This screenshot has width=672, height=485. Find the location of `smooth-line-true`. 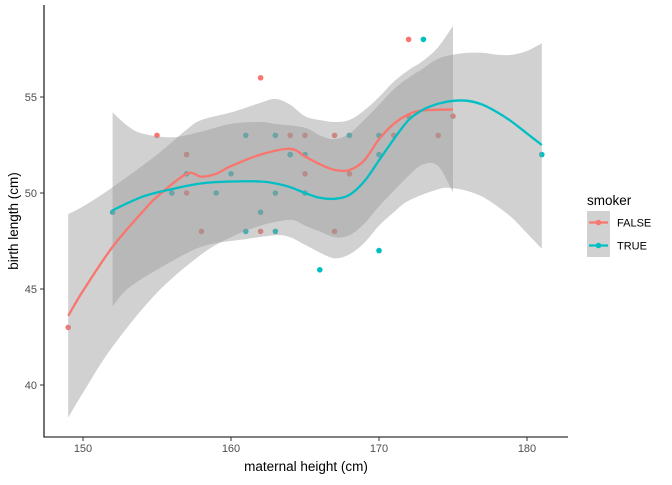

smooth-line-true is located at coordinates (327, 155).